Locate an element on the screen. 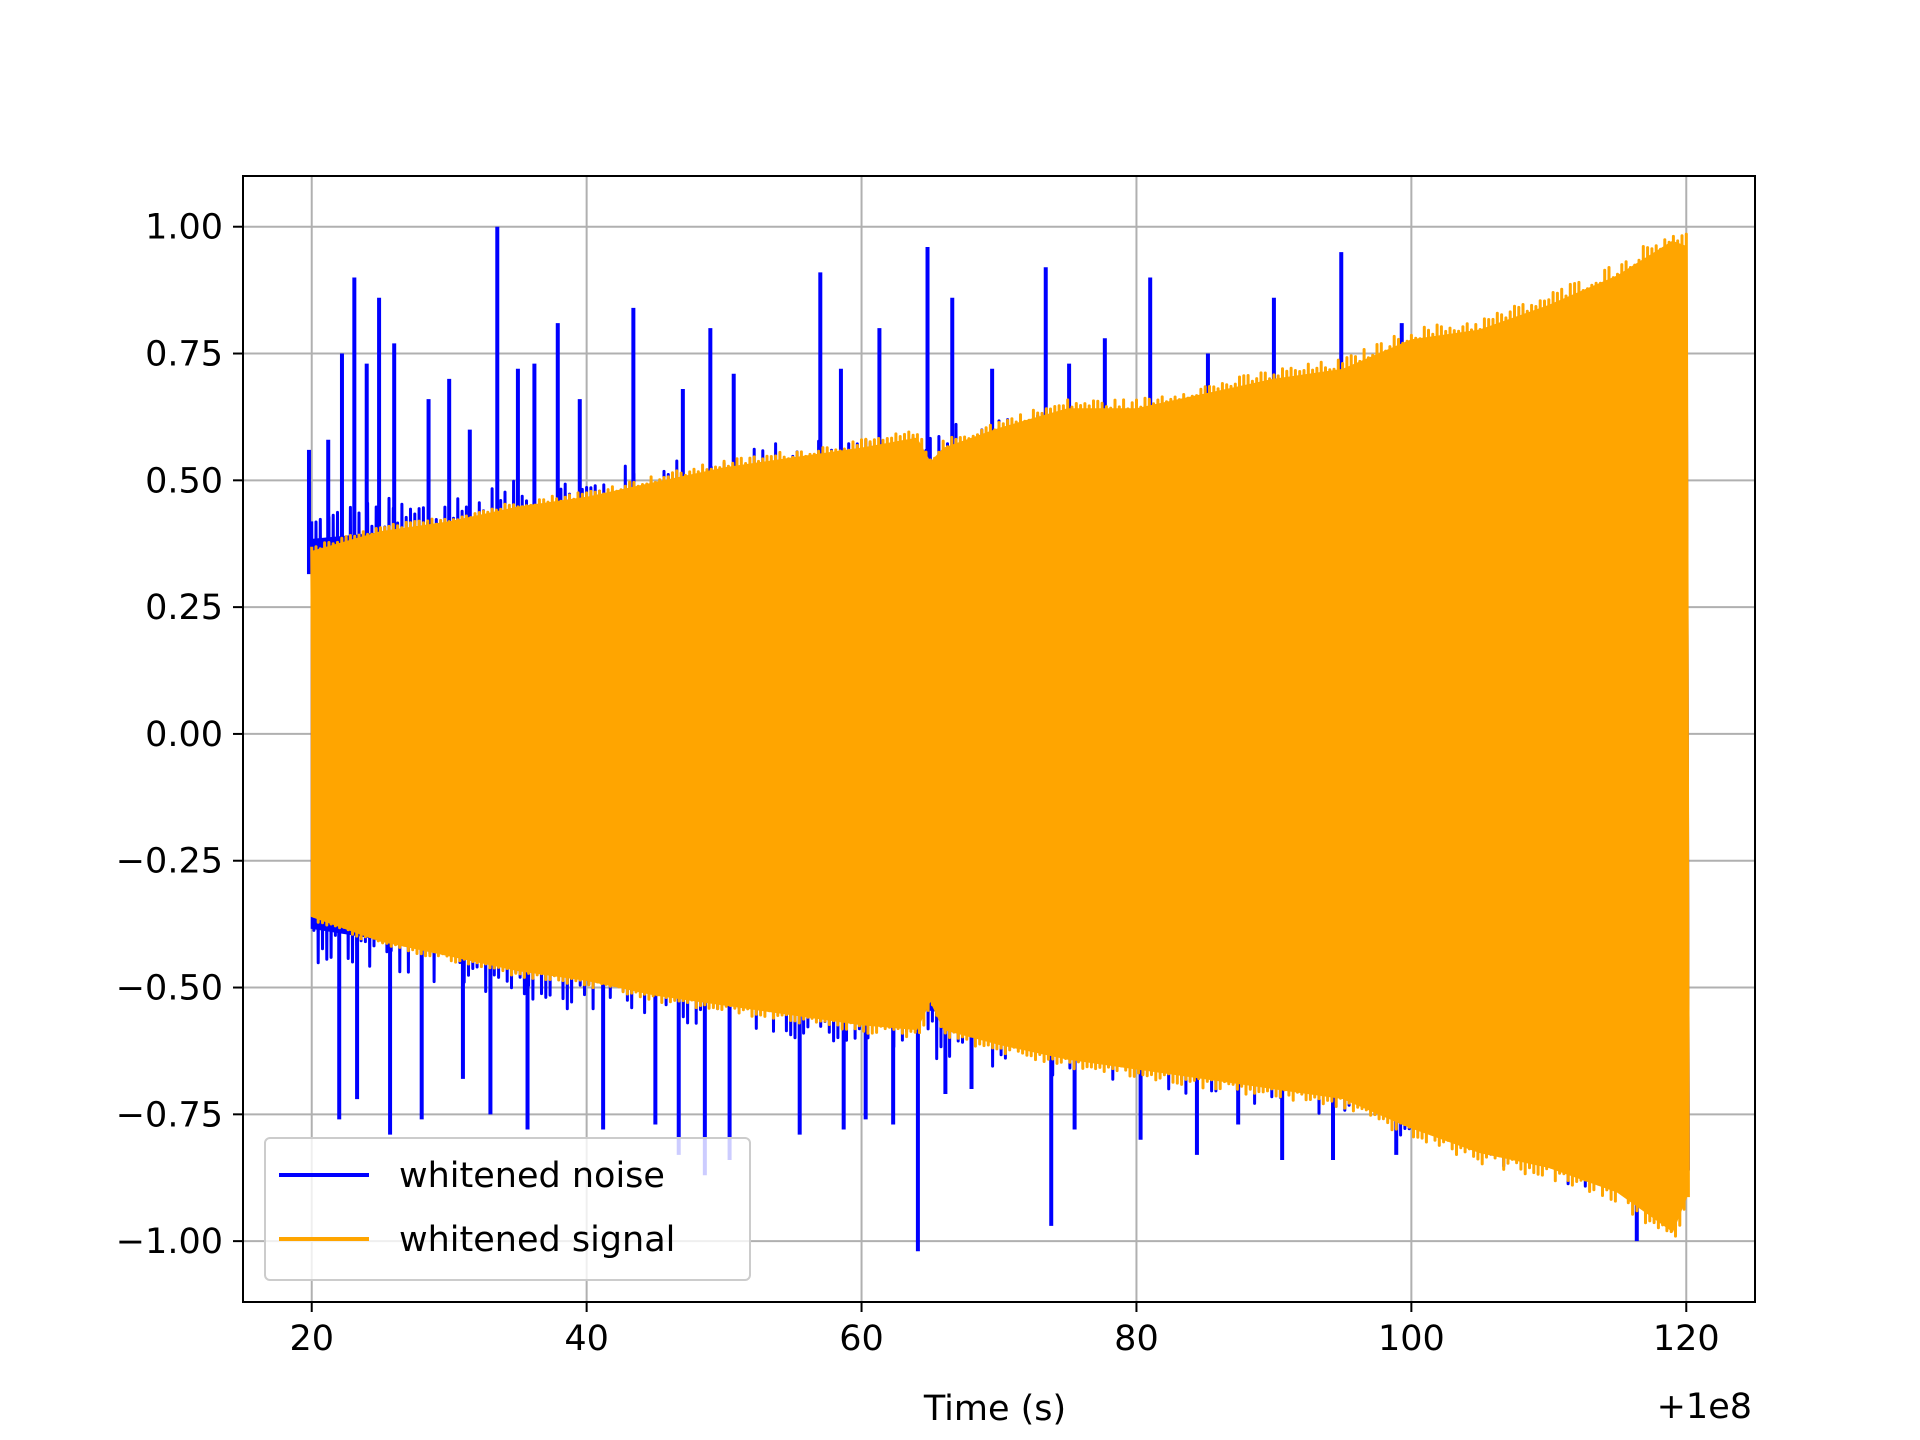 Image resolution: width=1920 pixels, height=1440 pixels. y-tick-label-1: 0.75 is located at coordinates (184, 355).